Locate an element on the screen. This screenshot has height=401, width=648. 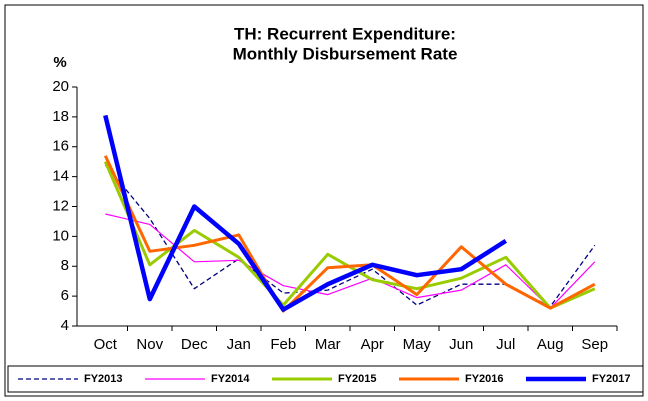
chart-title: Monthly Disbursement Rate is located at coordinates (345, 53).